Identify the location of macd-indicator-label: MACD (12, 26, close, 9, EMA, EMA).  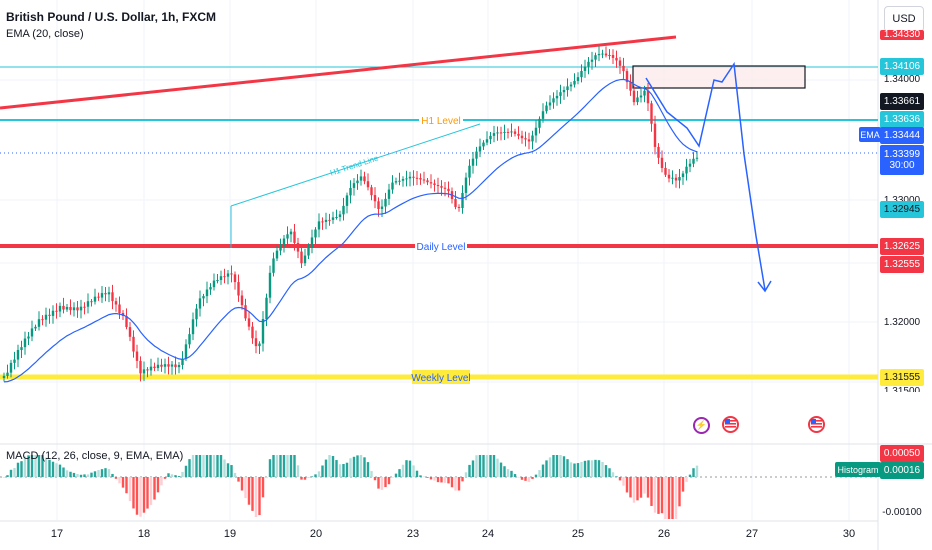
(95, 456).